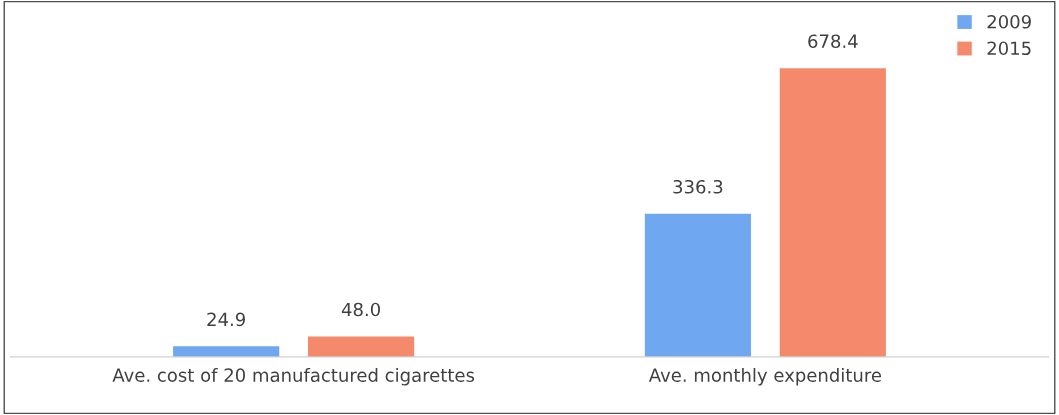  What do you see at coordinates (1009, 48) in the screenshot?
I see `legend-label: 2015` at bounding box center [1009, 48].